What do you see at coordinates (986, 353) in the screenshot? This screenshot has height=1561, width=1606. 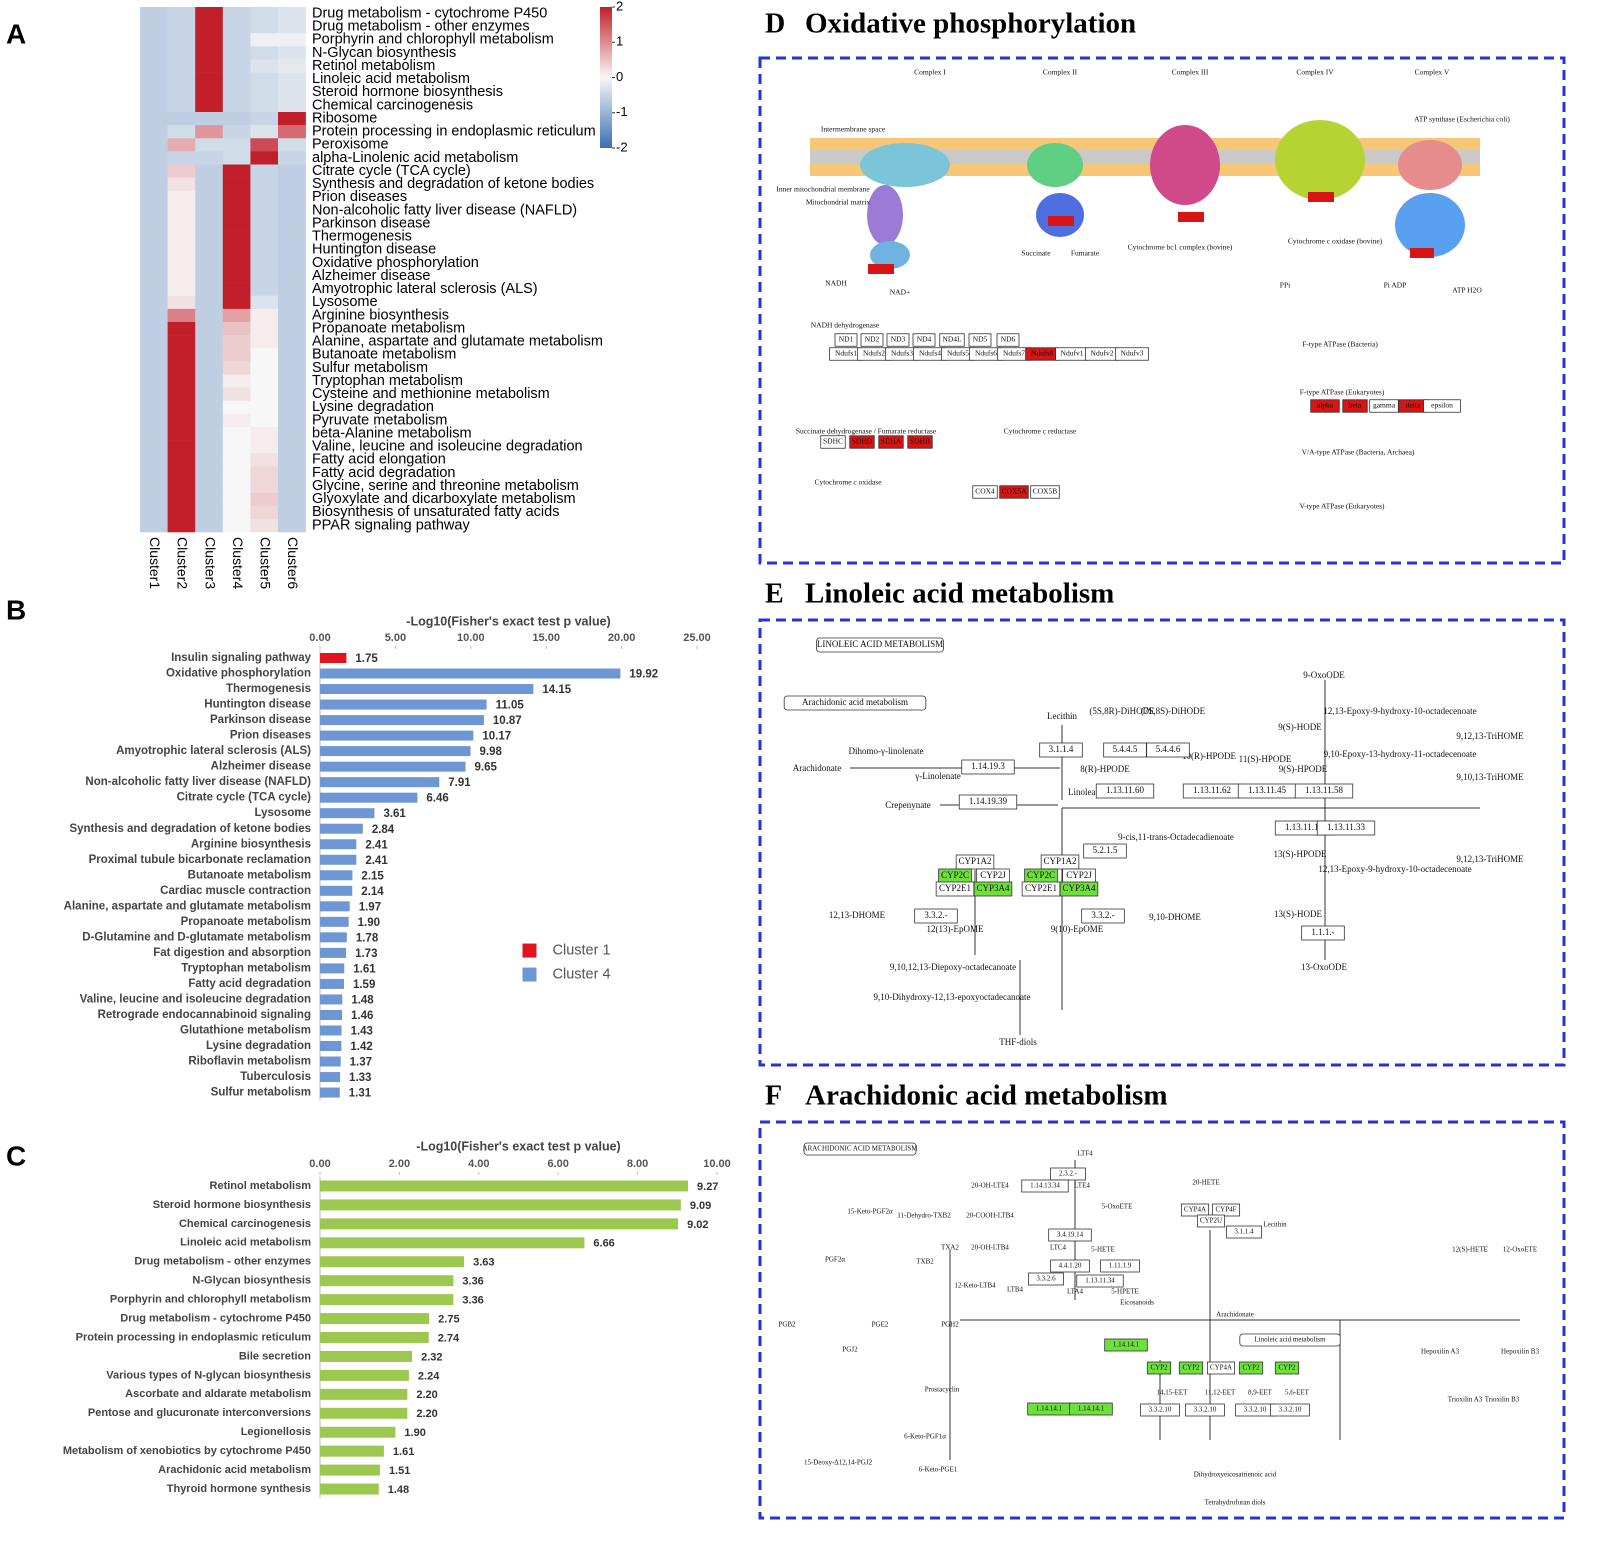 I see `node-box-label: Ndufs6` at bounding box center [986, 353].